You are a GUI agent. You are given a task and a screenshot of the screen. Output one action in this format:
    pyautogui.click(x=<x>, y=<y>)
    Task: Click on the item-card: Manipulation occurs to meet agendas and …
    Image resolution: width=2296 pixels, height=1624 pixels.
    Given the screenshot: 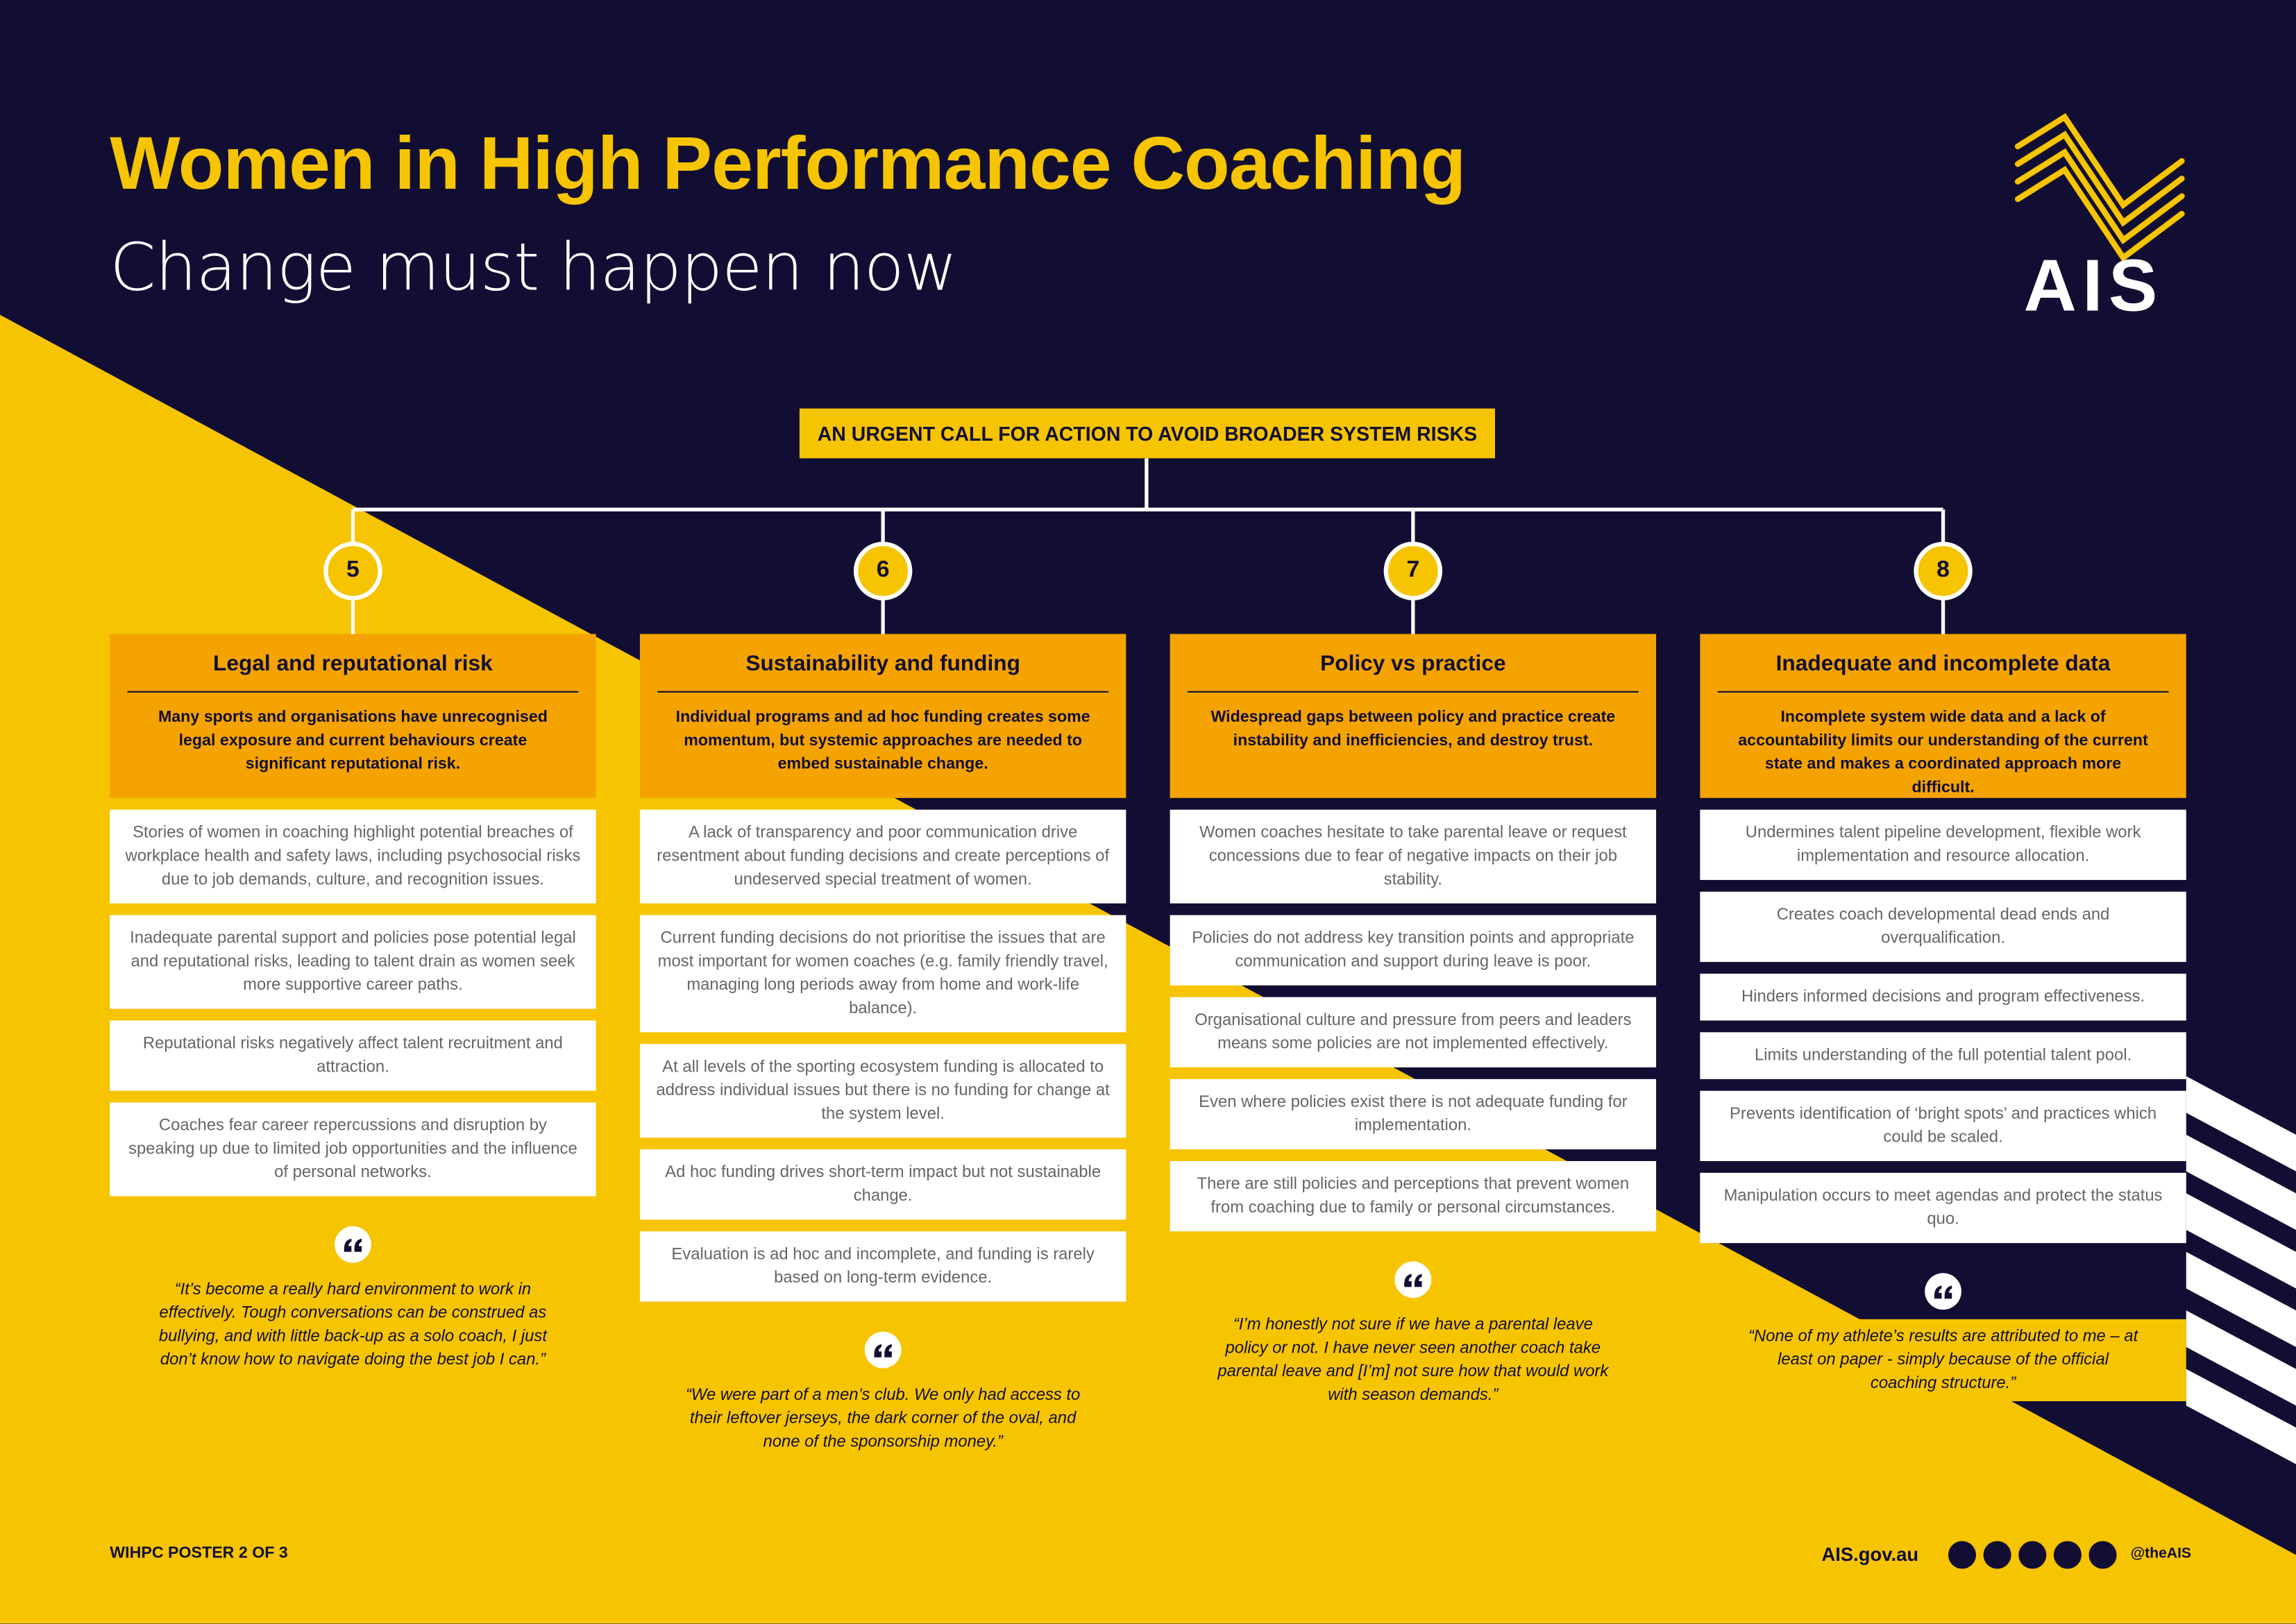 What is the action you would take?
    pyautogui.click(x=1943, y=1208)
    